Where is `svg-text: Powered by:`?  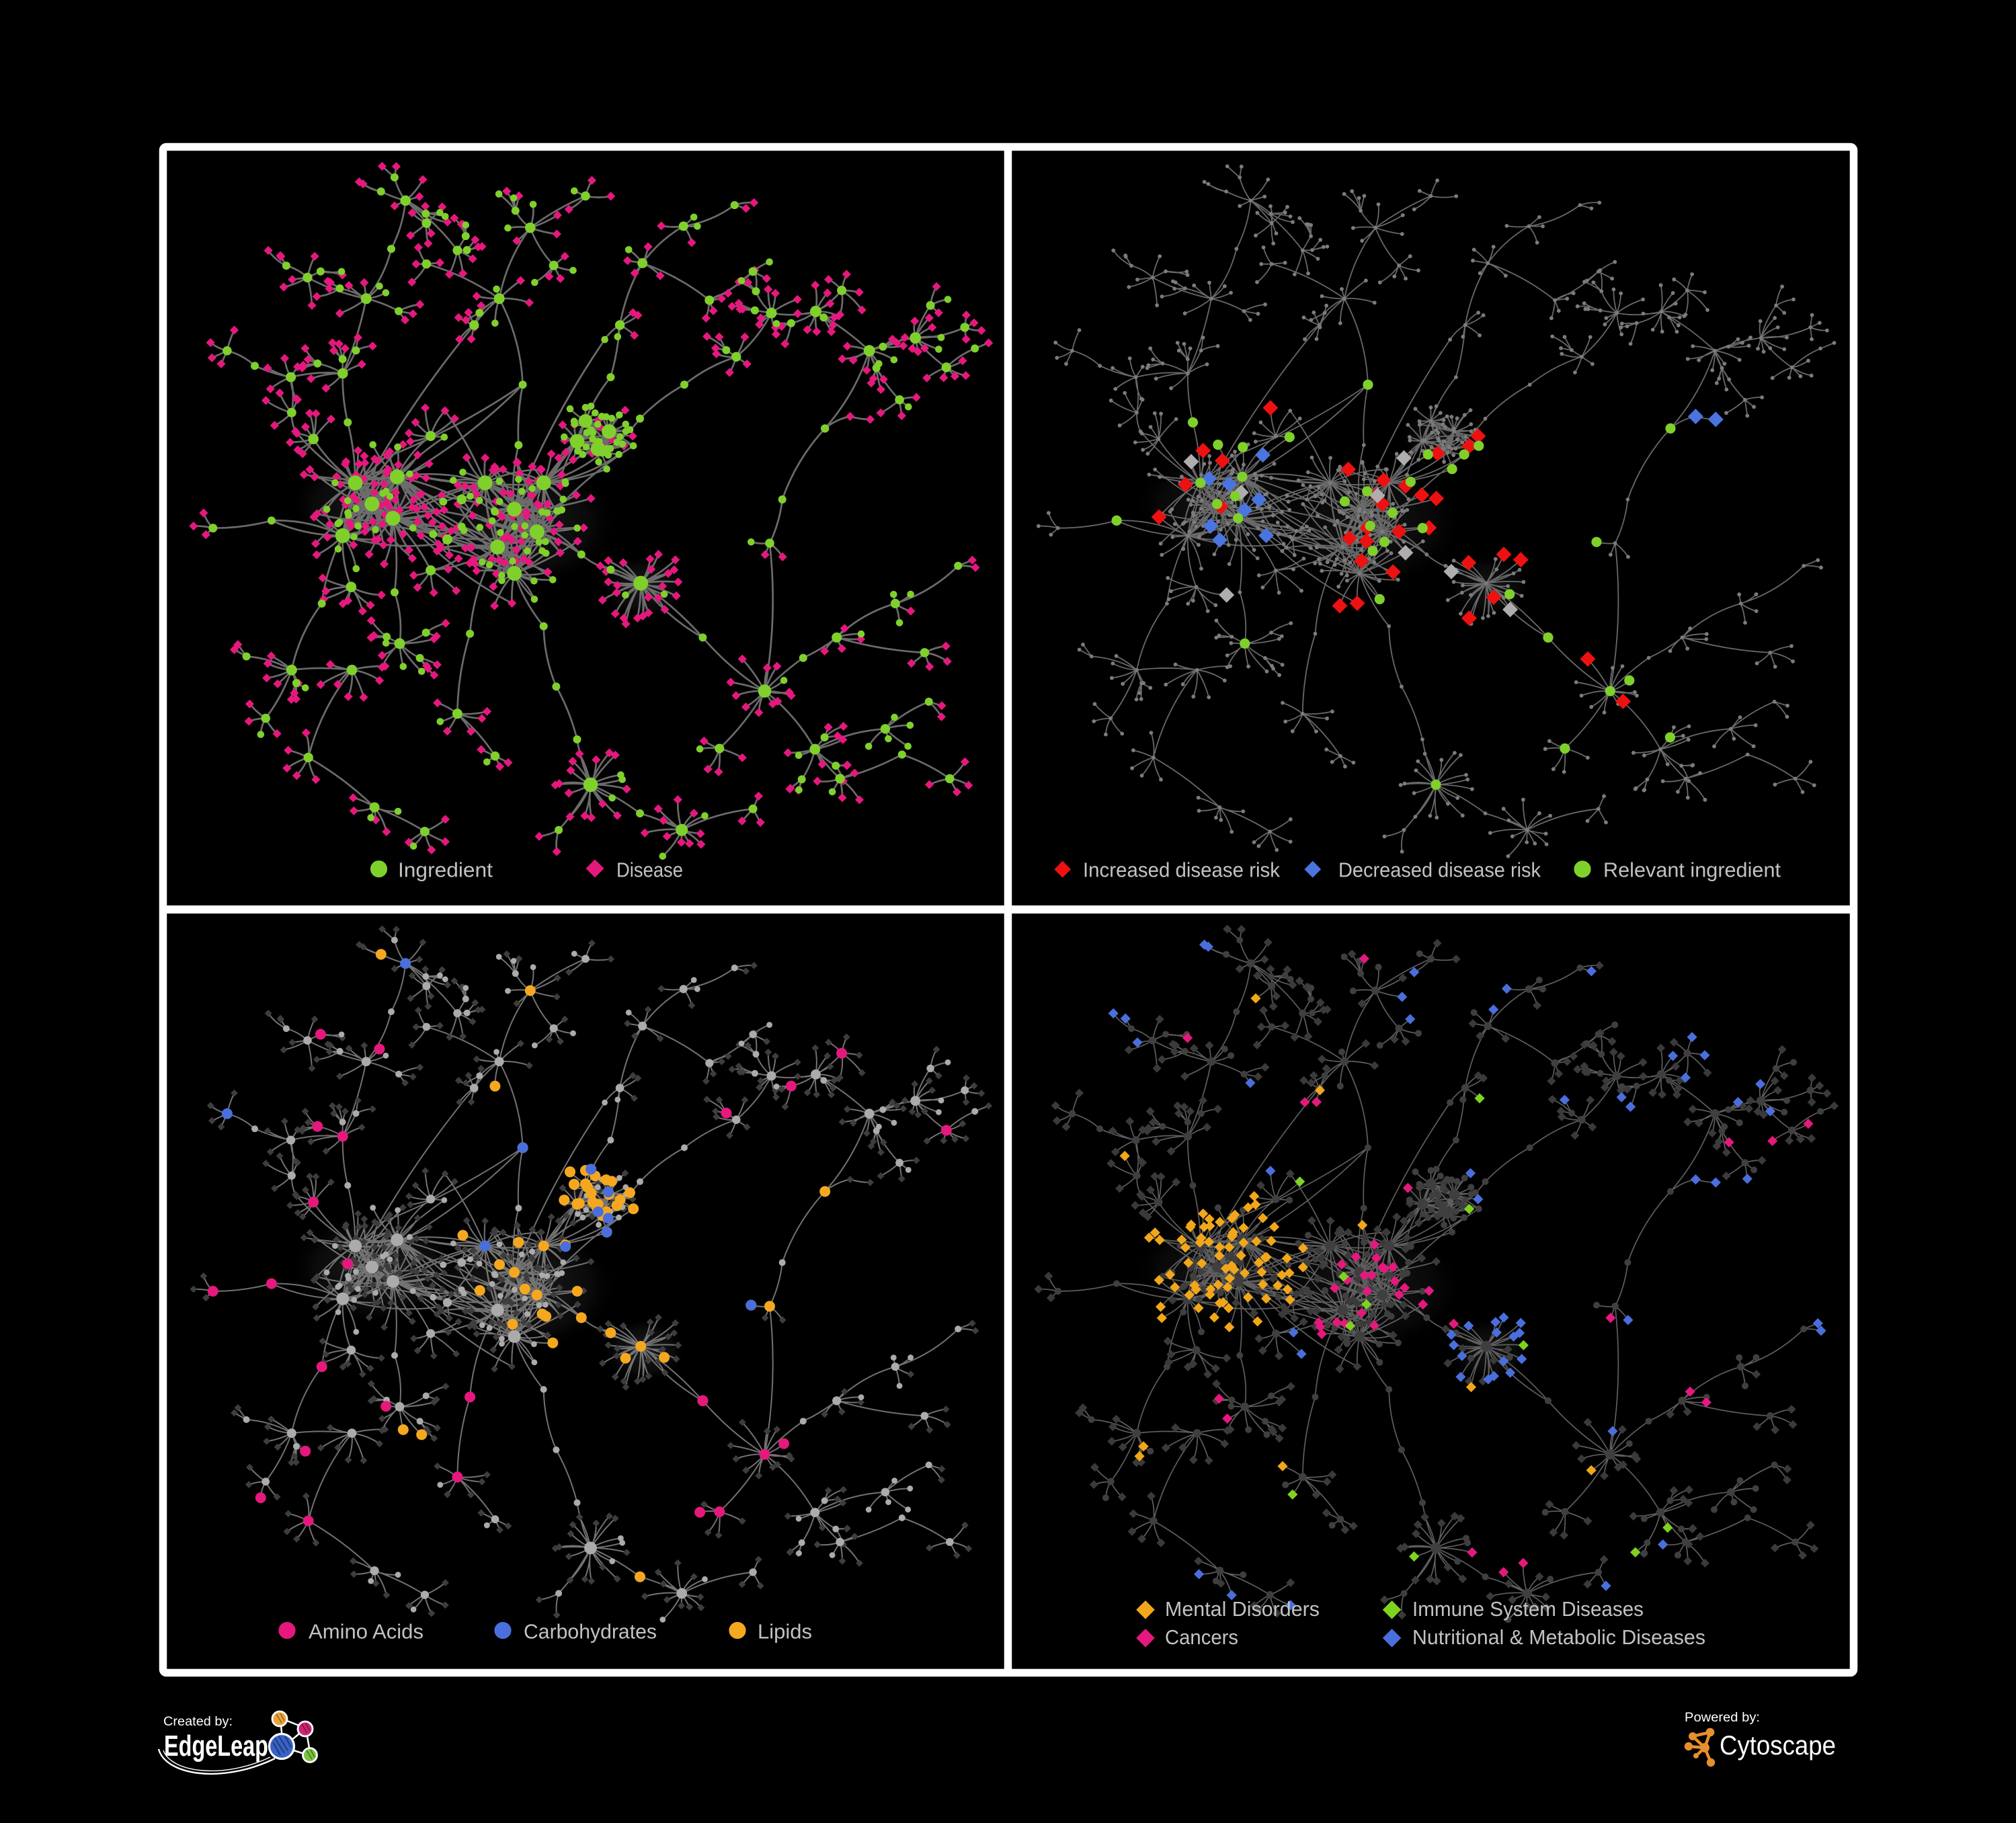 svg-text: Powered by: is located at coordinates (1722, 1718).